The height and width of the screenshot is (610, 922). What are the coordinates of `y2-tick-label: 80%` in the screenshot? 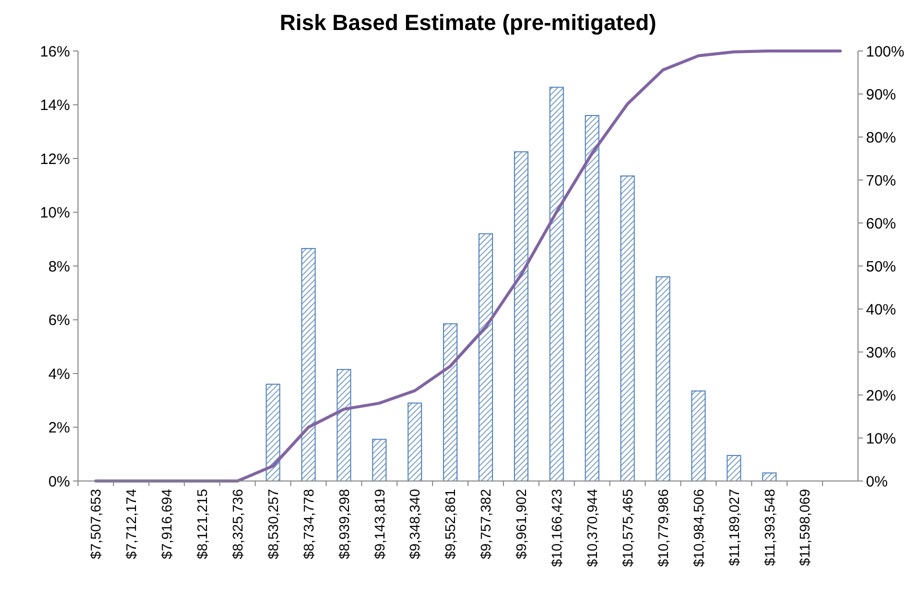 It's located at (881, 137).